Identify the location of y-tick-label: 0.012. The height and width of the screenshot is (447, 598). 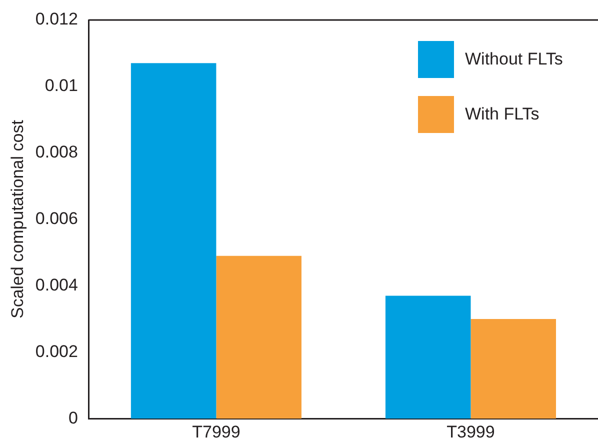
(56, 19).